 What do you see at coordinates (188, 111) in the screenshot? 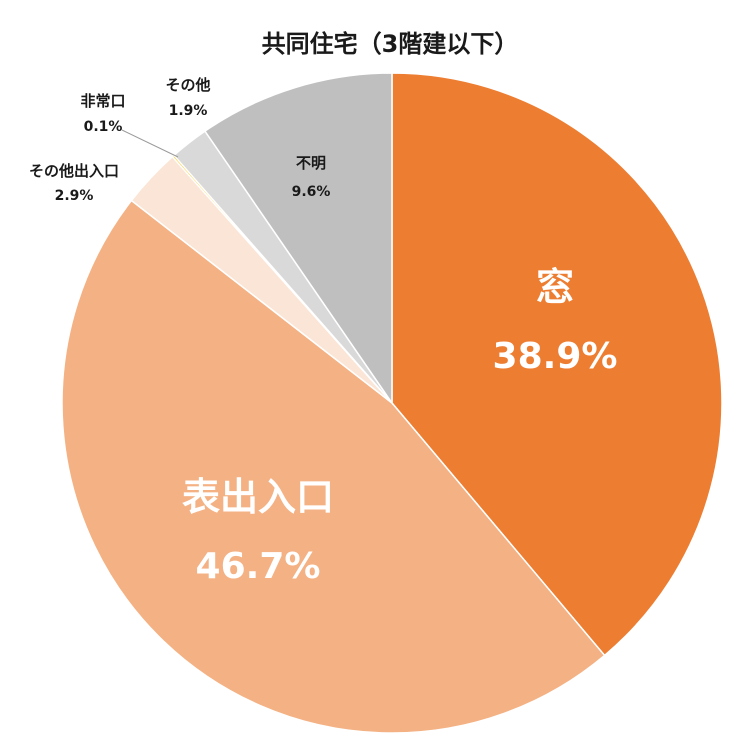
I see `slice-value-5: 1.9%` at bounding box center [188, 111].